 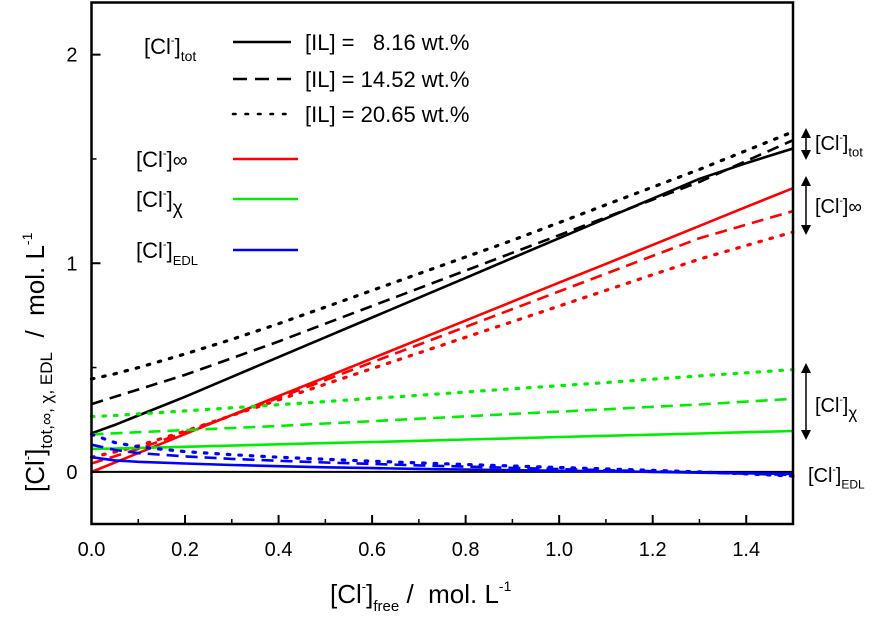 What do you see at coordinates (27, 458) in the screenshot?
I see `y-axis-label-sup: -` at bounding box center [27, 458].